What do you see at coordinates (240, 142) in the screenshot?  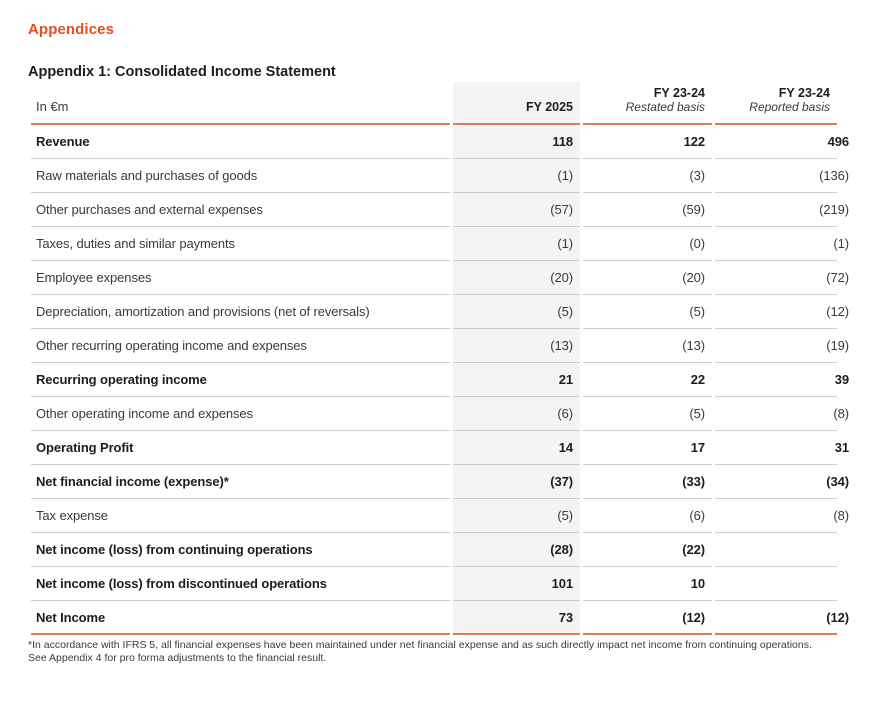 I see `row-label: Revenue` at bounding box center [240, 142].